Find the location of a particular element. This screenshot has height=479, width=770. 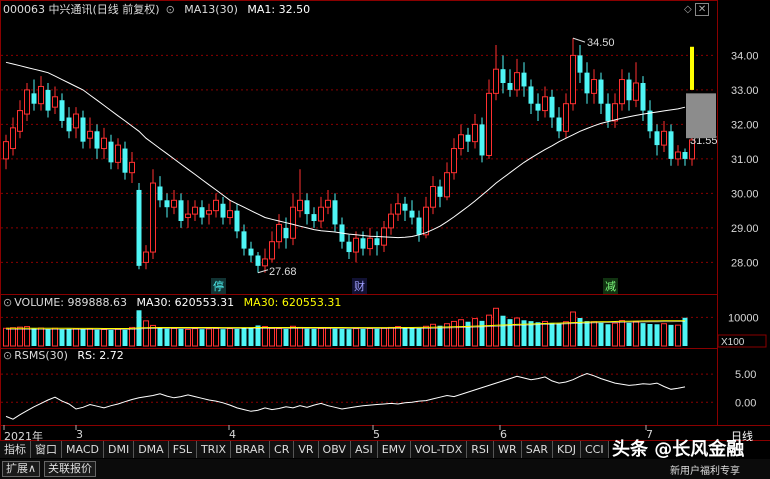

tab-dma: DMA is located at coordinates (151, 449).